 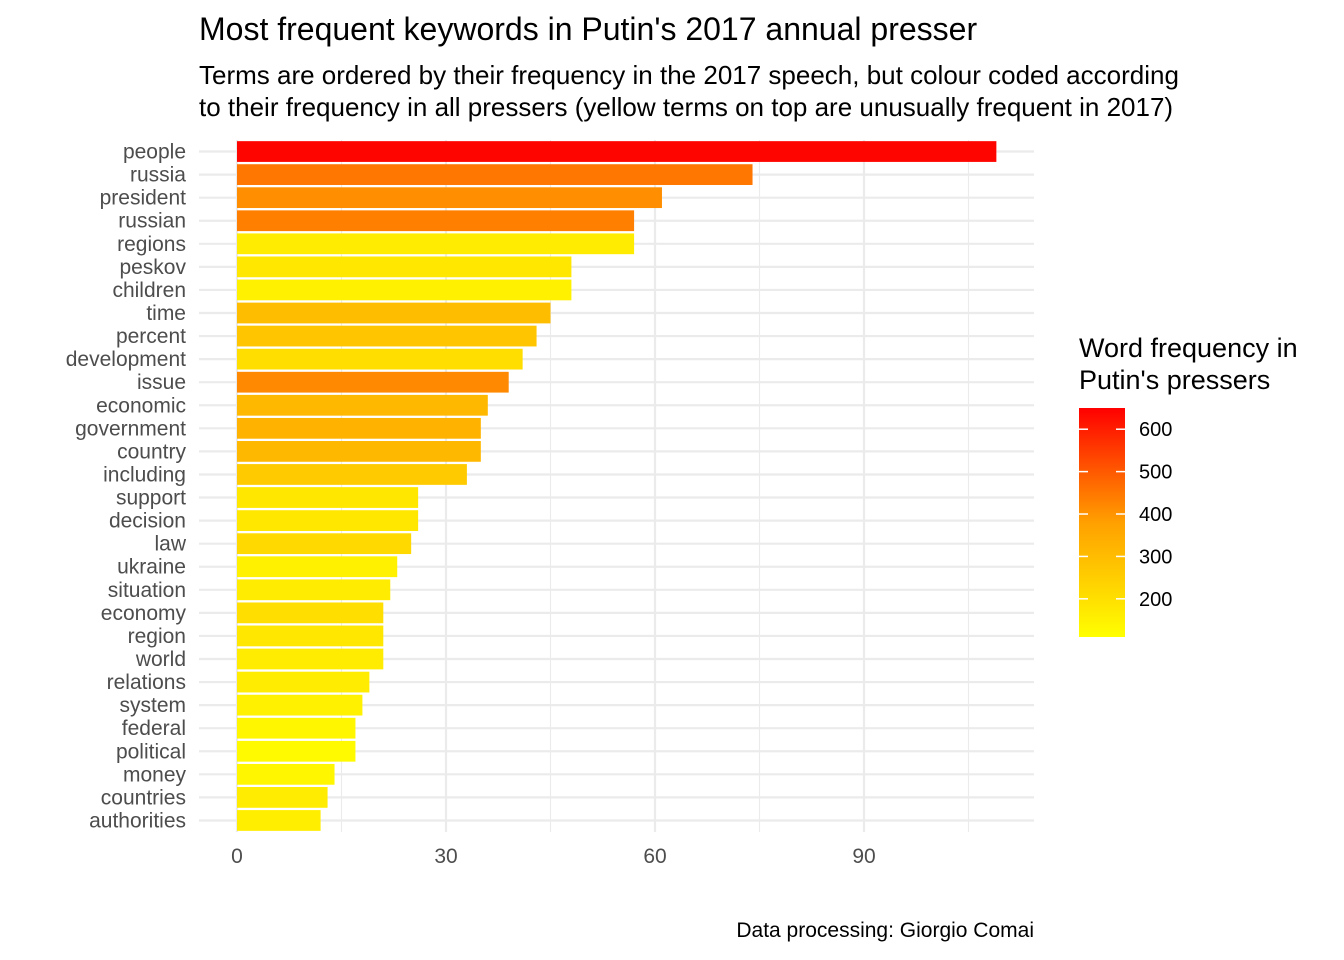 I want to click on y-label-president: president, so click(x=143, y=198).